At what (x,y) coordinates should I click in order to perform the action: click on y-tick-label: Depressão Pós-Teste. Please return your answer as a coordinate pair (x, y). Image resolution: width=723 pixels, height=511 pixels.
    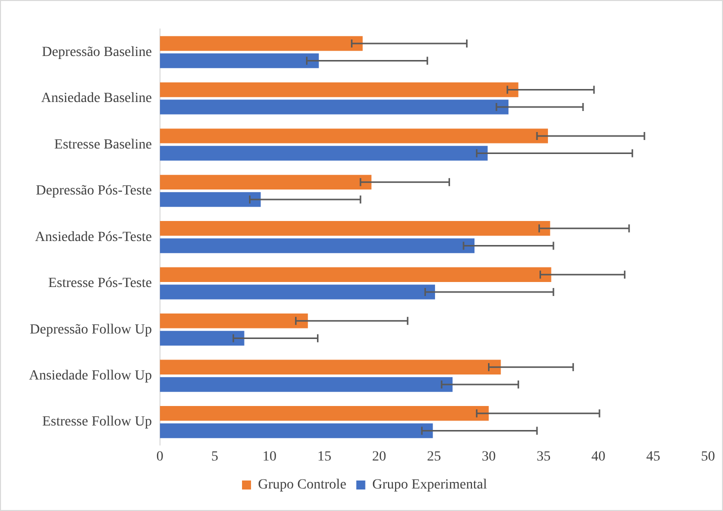
    Looking at the image, I should click on (94, 191).